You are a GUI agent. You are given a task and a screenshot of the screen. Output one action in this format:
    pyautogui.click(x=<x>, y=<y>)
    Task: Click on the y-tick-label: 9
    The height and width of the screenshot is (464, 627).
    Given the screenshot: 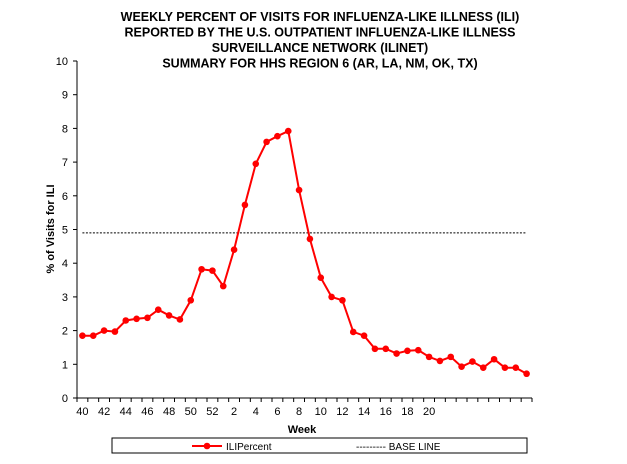 What is the action you would take?
    pyautogui.click(x=65, y=96)
    